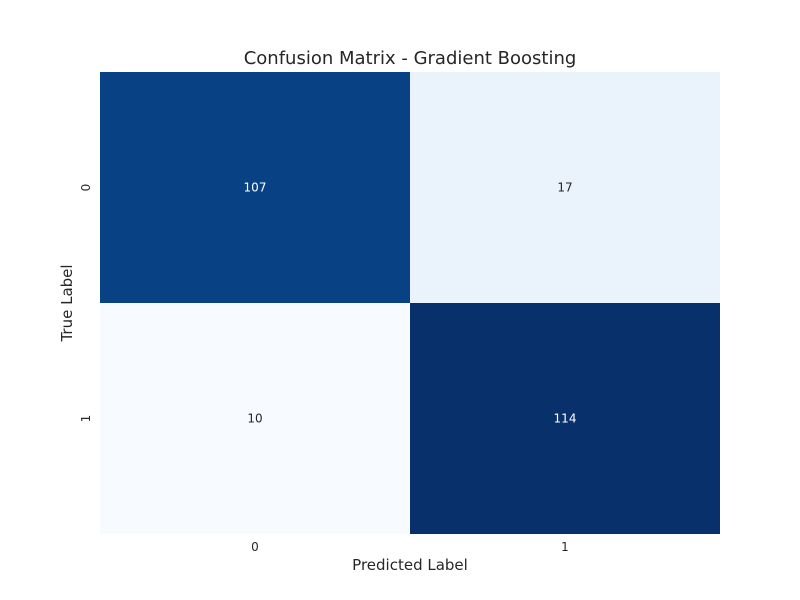  What do you see at coordinates (86, 188) in the screenshot?
I see `y-tick-label-0: 0` at bounding box center [86, 188].